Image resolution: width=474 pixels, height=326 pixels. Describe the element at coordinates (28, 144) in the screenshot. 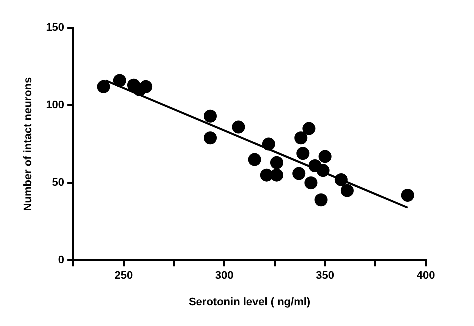

I see `y-axis-title: Number of intact neurons` at that location.